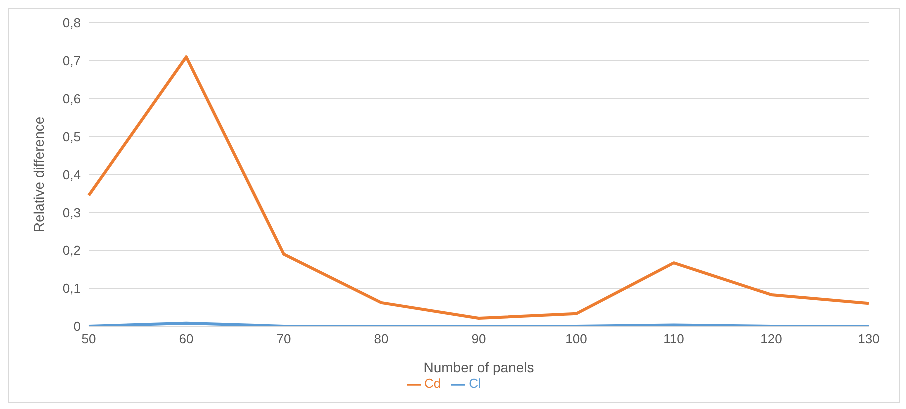  I want to click on y-tick-label: 0,2, so click(71, 250).